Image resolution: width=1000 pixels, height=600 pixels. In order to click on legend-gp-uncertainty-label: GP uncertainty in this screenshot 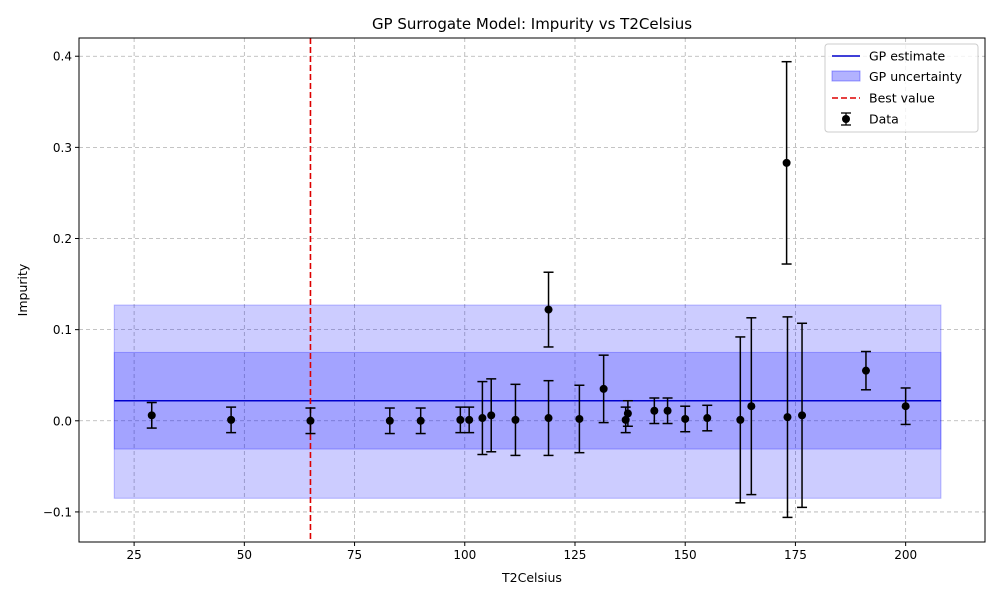, I will do `click(916, 76)`.